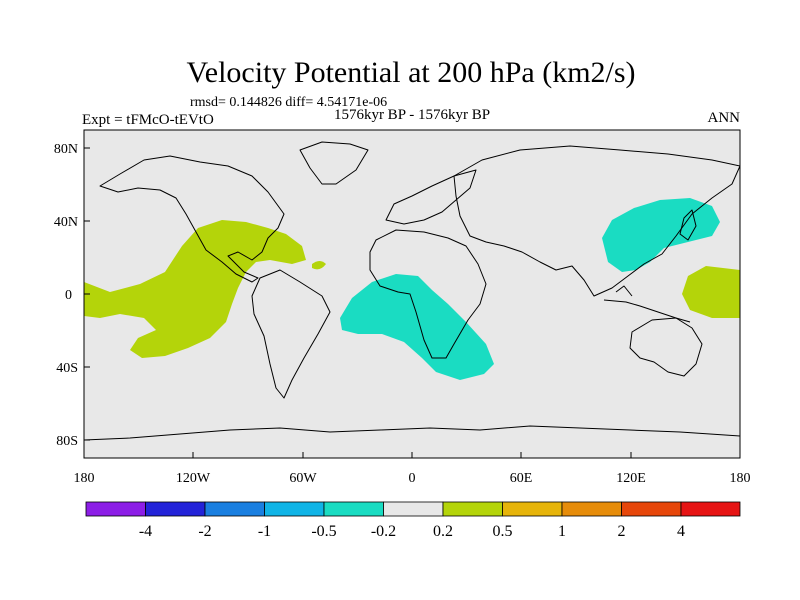 This screenshot has height=600, width=800. I want to click on colorbar-label: 1, so click(562, 531).